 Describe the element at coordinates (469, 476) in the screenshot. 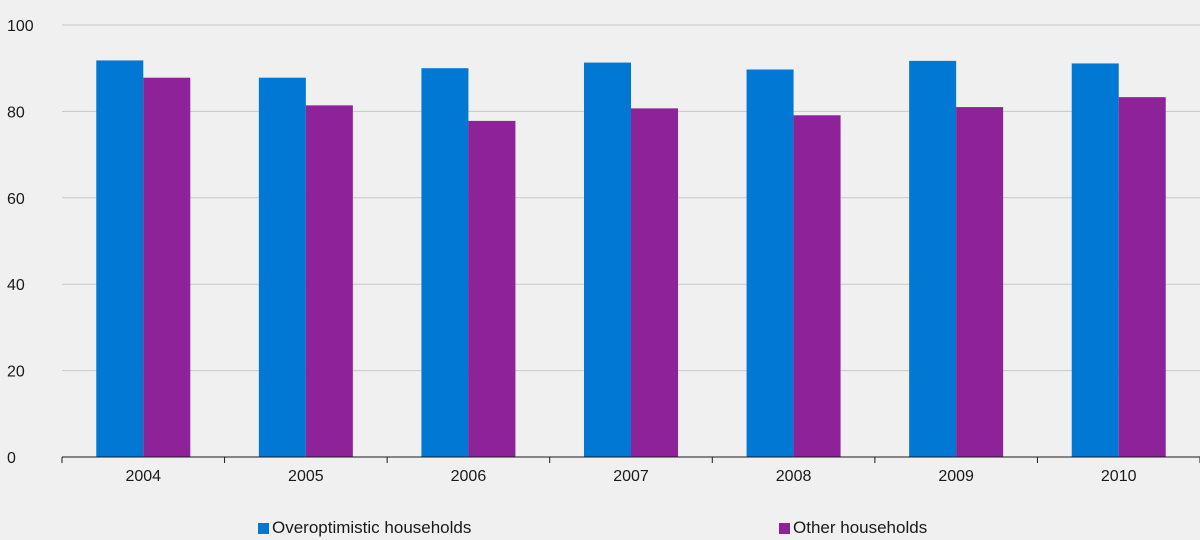

I see `x-tick-label: 2006` at that location.